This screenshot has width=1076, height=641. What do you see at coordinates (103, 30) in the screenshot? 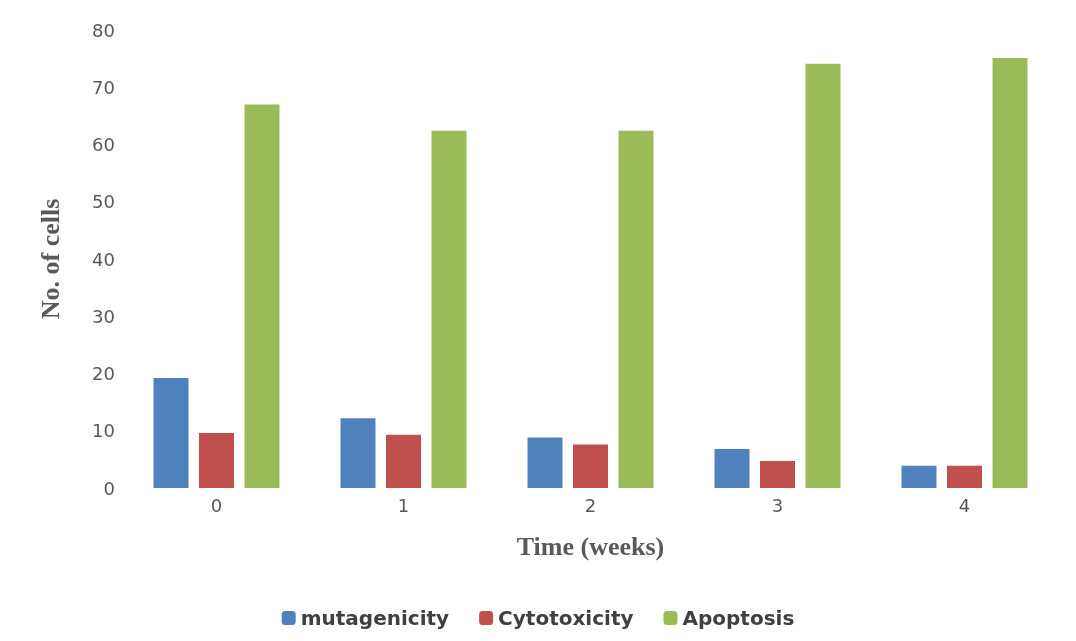
I see `y-tick-label: 80` at bounding box center [103, 30].